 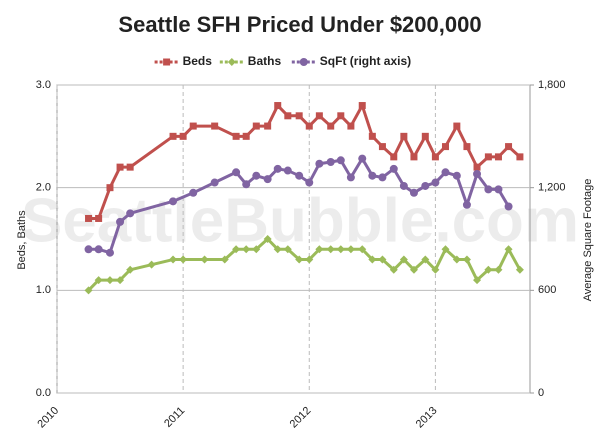 I want to click on y2-axis-label: Average Square Footage, so click(x=588, y=240).